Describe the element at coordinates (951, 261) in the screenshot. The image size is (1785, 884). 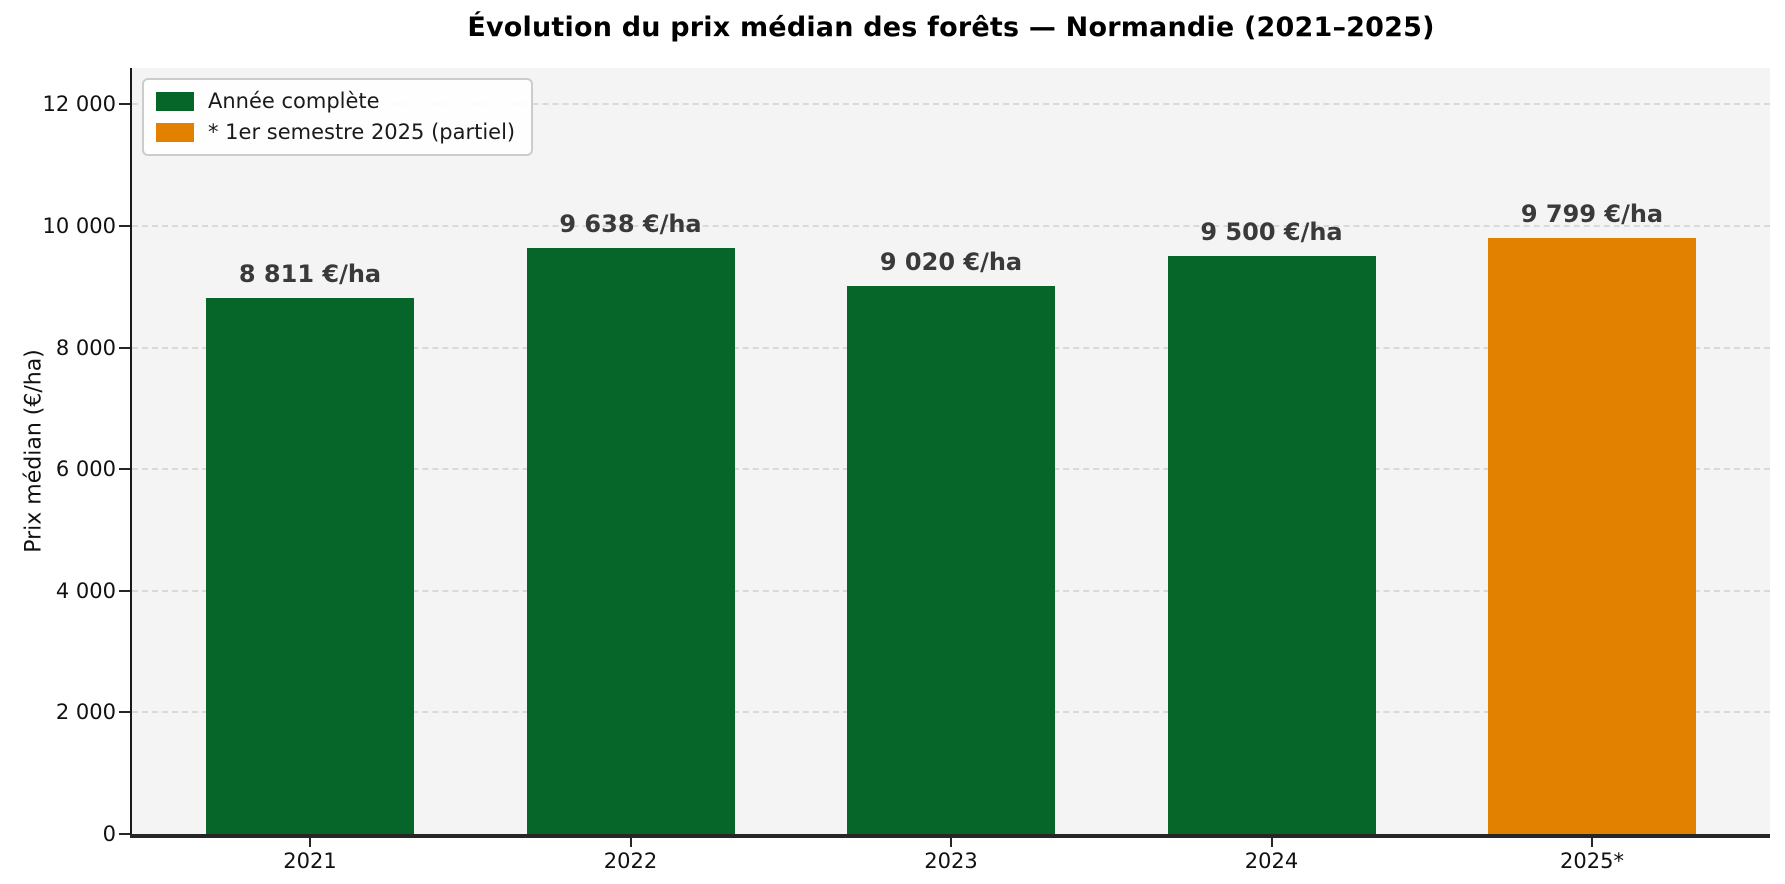
I see `bar-value-label: 9 020 €/ha` at that location.